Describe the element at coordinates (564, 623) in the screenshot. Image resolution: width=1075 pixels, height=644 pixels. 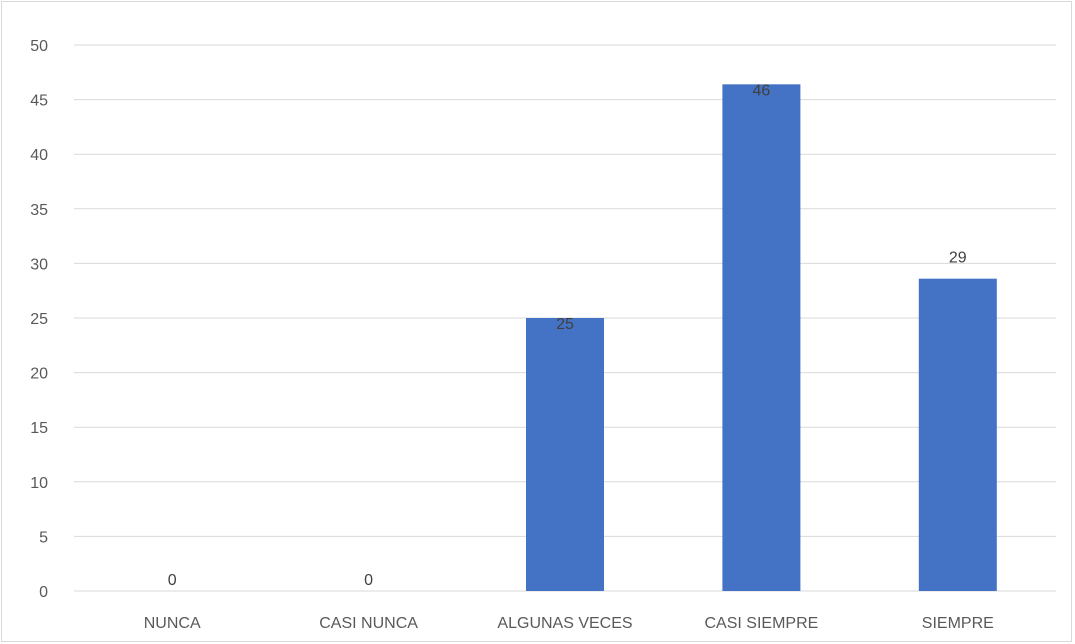
I see `x-category-label: ALGUNAS VECES` at that location.